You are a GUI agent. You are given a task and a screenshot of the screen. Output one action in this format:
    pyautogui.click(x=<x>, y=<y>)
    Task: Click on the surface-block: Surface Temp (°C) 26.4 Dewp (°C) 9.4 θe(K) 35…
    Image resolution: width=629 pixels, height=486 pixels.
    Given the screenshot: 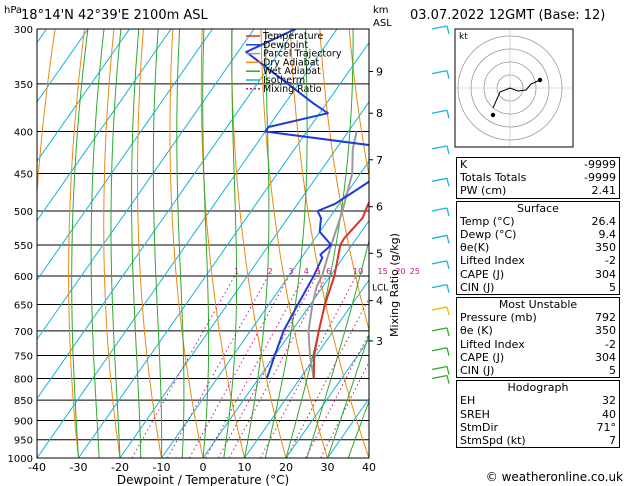 What is the action you would take?
    pyautogui.click(x=538, y=248)
    